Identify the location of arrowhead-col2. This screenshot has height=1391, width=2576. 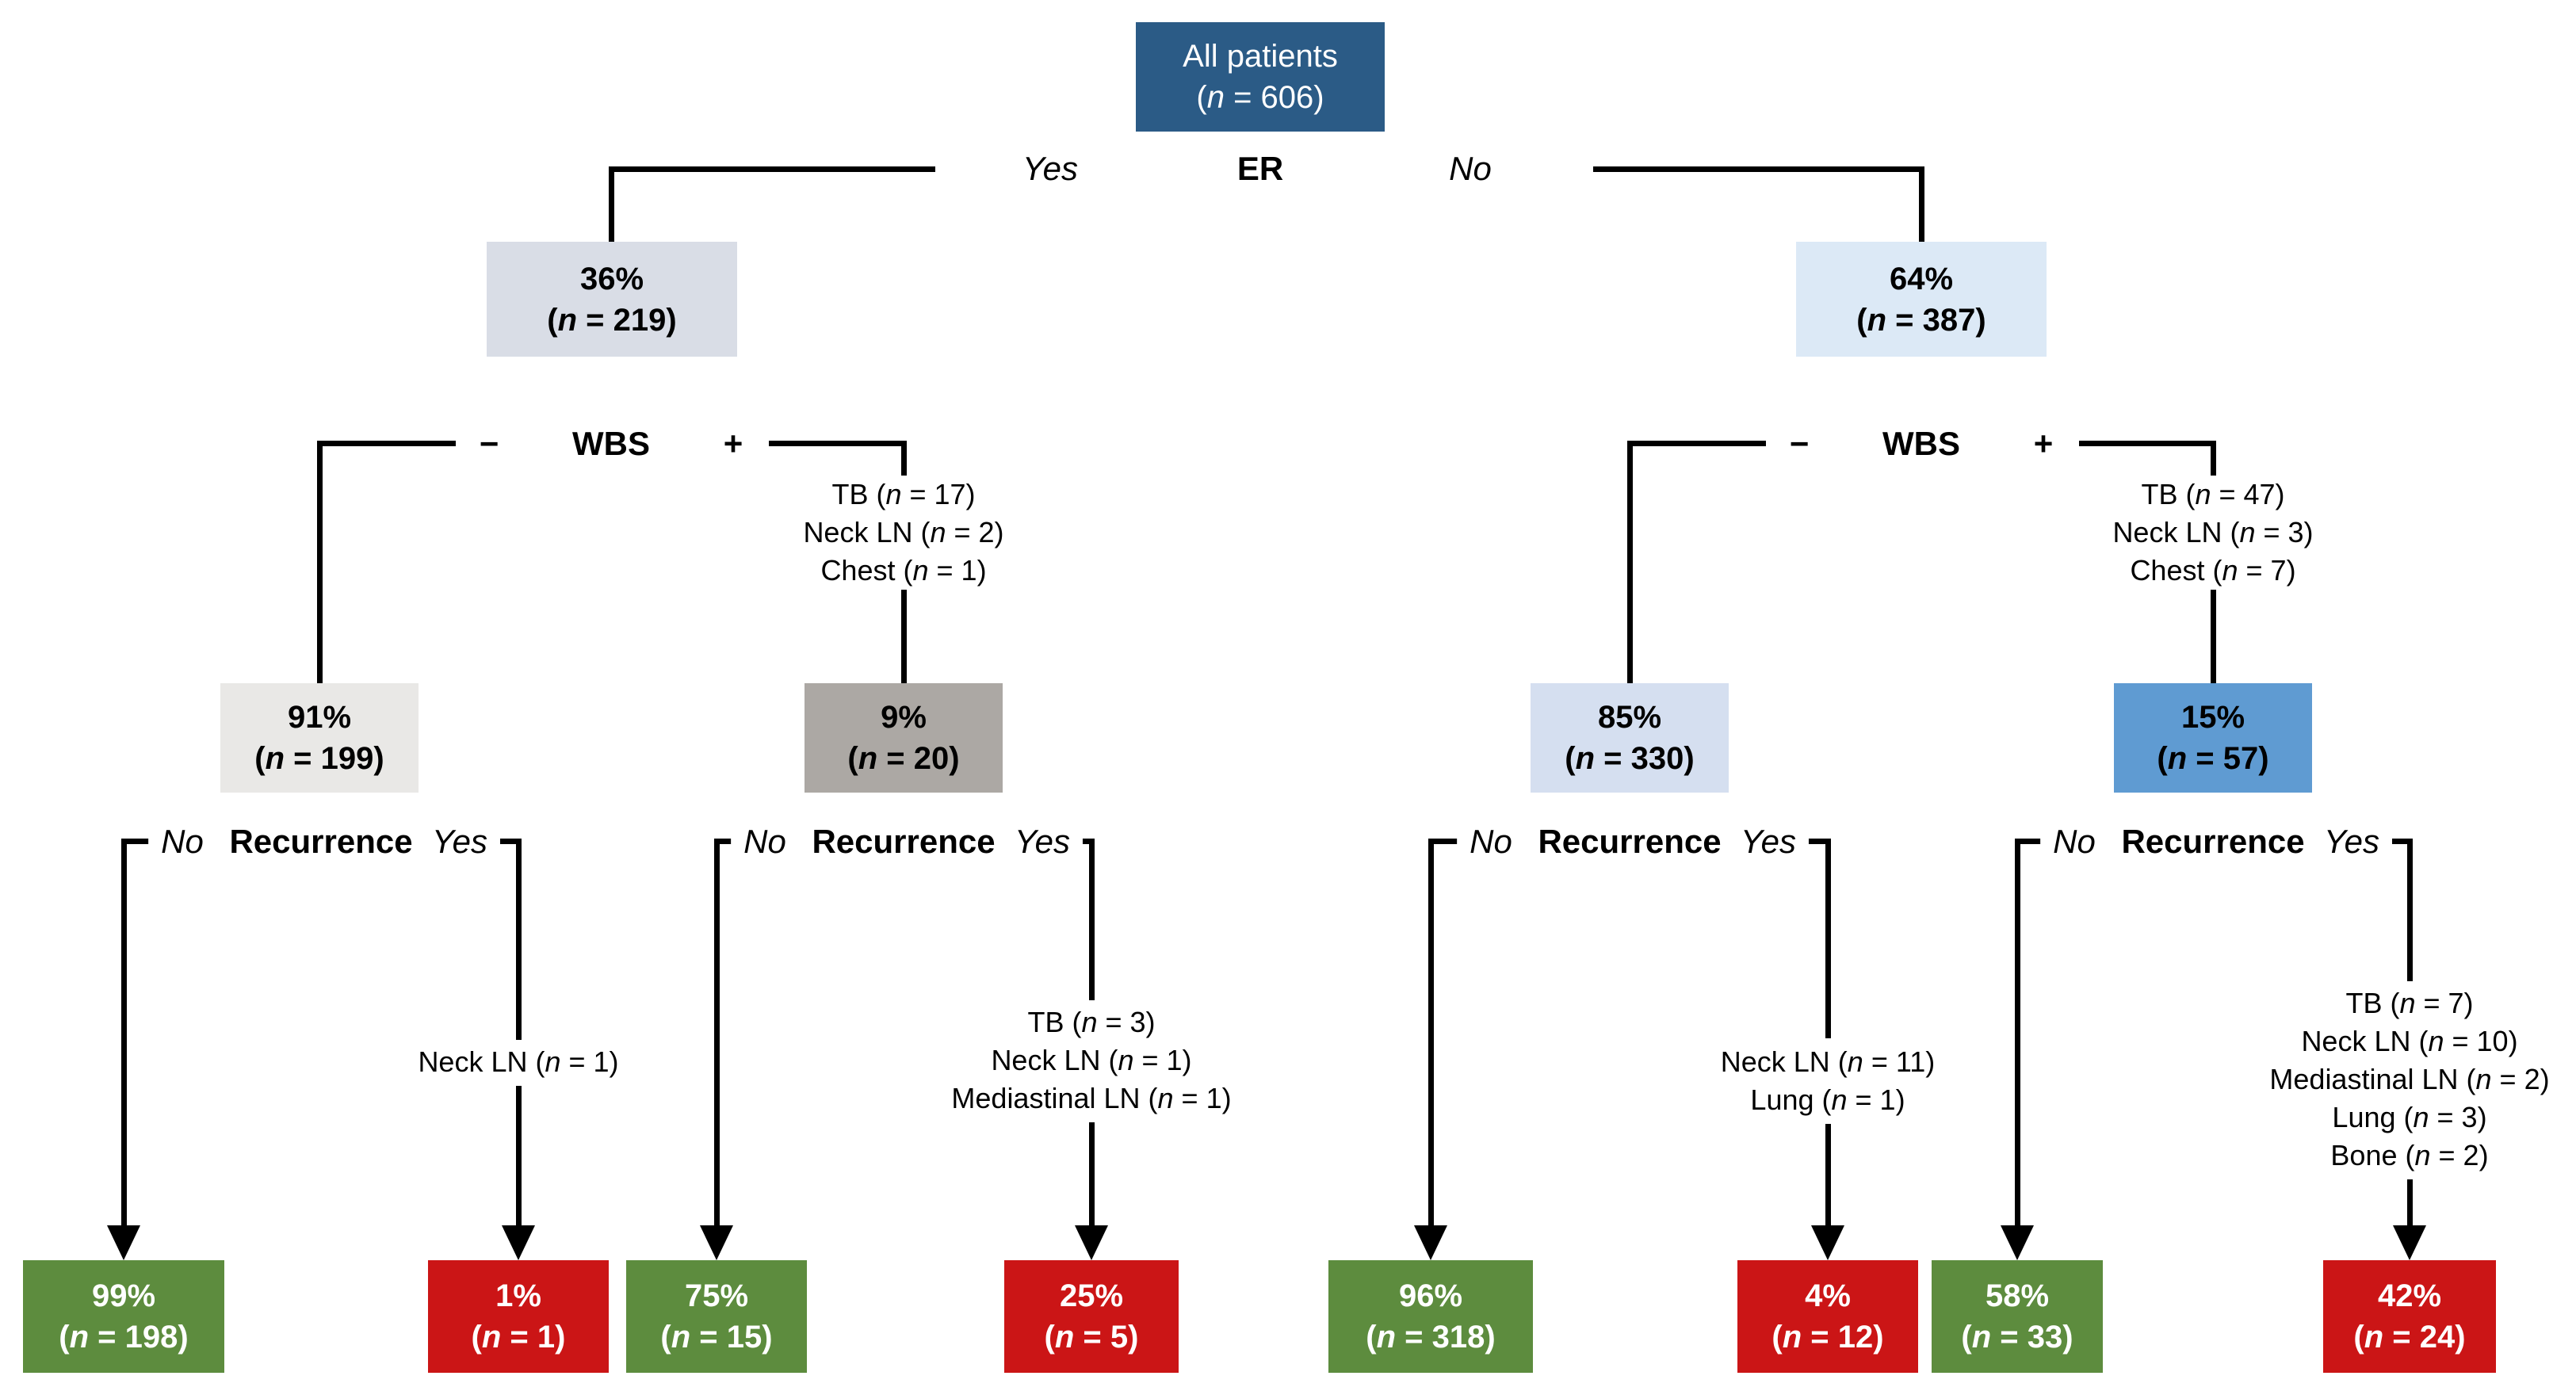
(518, 1242).